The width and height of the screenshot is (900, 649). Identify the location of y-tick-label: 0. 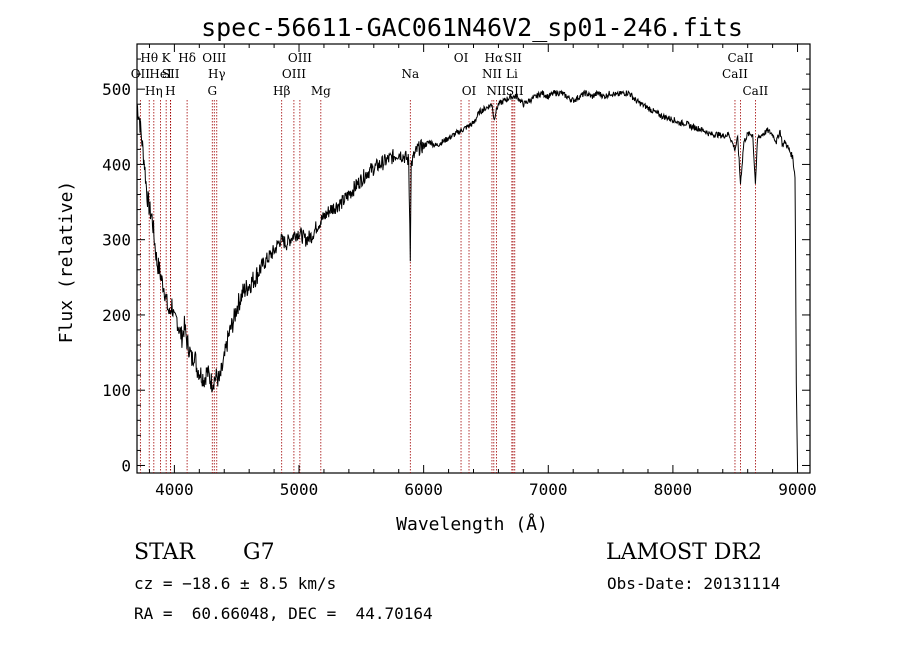
(126, 465).